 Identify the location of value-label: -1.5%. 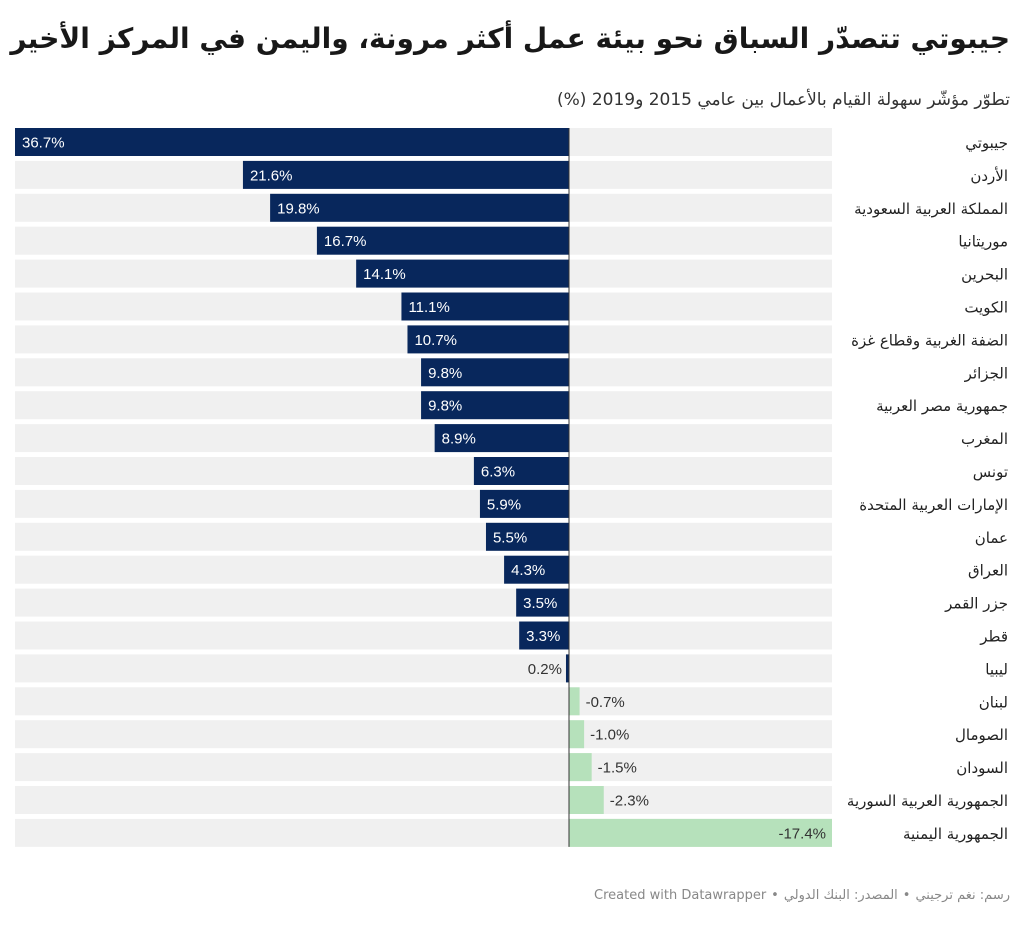
(617, 768).